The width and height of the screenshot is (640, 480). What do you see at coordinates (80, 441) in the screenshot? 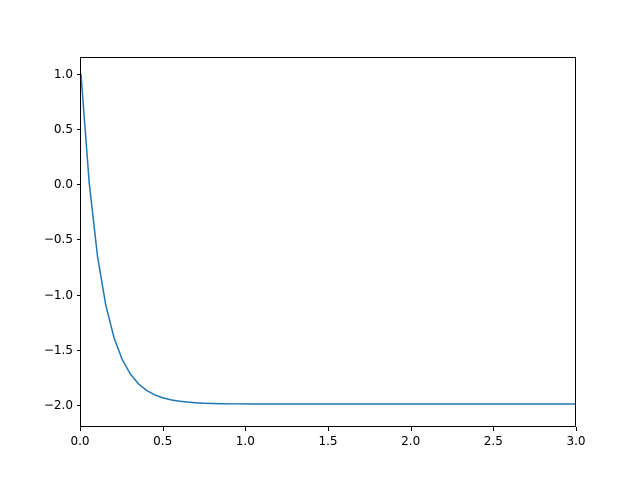
I see `x-tick-label: 0.0` at bounding box center [80, 441].